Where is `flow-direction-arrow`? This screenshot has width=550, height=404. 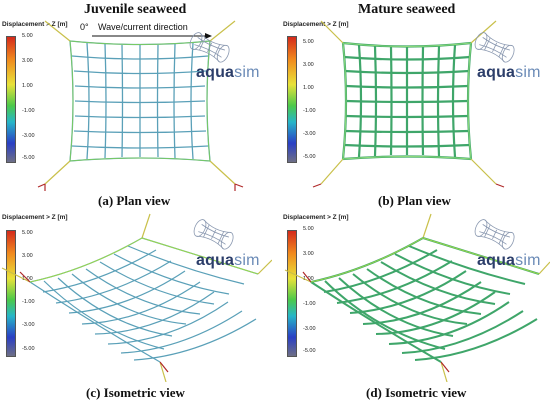
flow-direction-arrow is located at coordinates (152, 36).